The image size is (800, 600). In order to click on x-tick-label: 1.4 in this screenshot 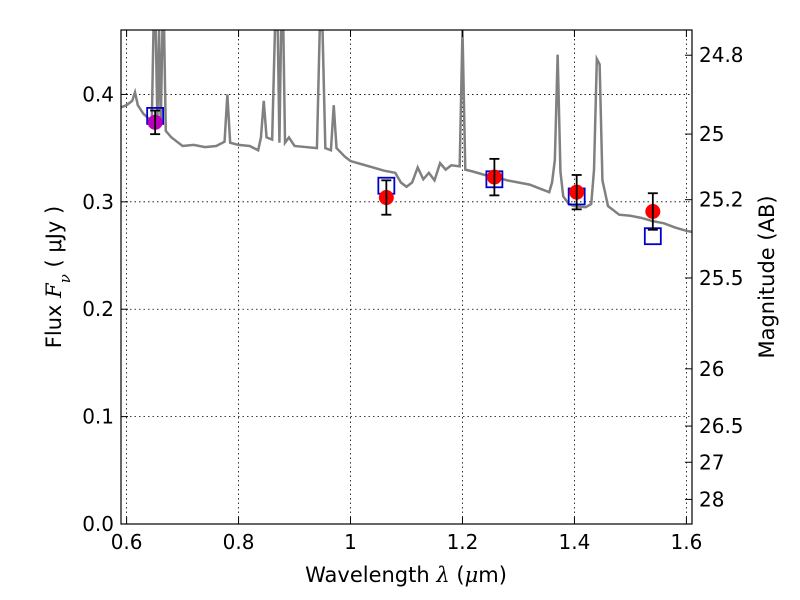, I will do `click(575, 542)`.